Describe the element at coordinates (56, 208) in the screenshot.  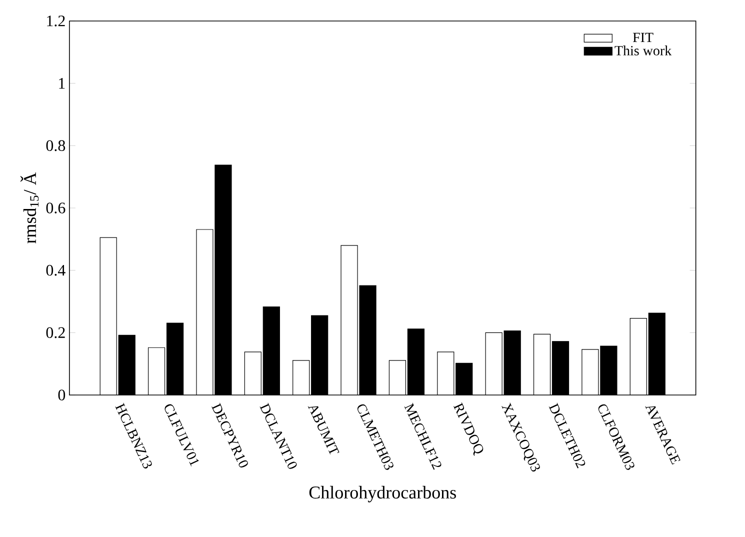
I see `y-tick-label: 0.6` at that location.